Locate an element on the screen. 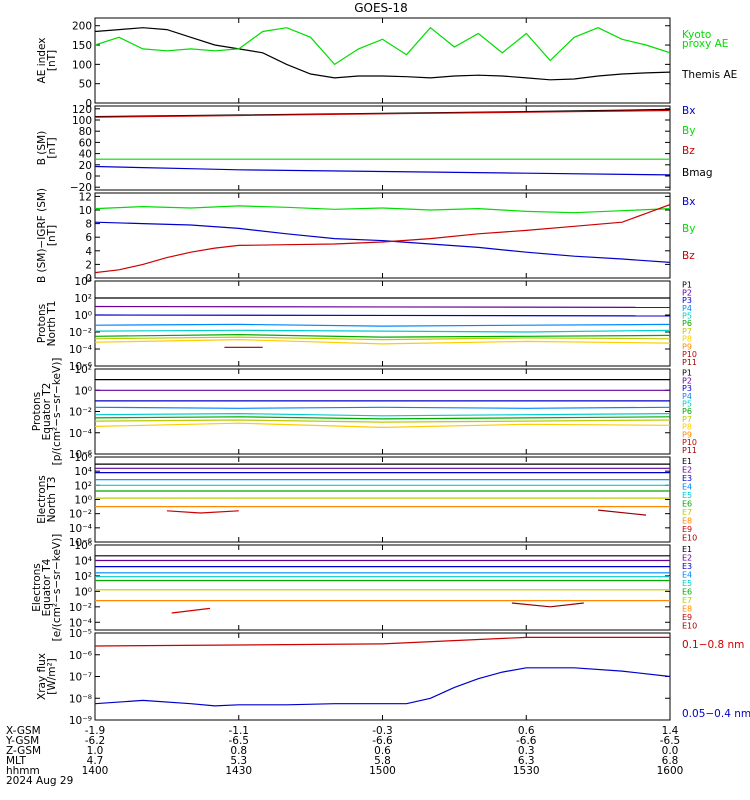  footer-row-label: X-GSM is located at coordinates (23, 731).